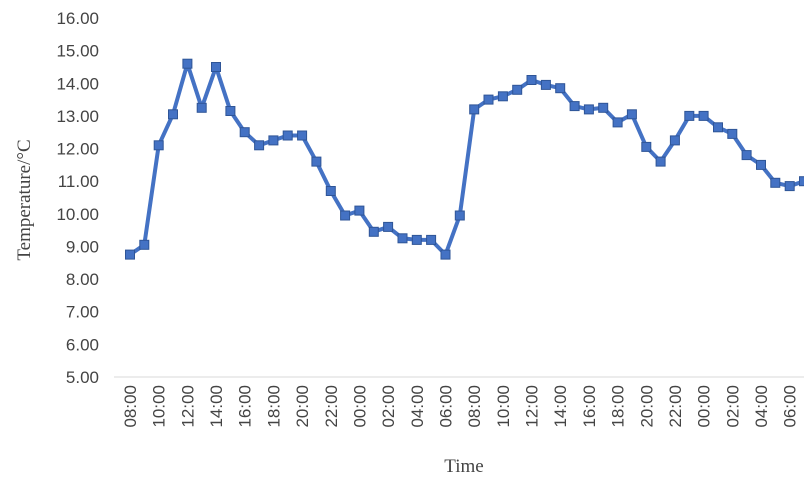 This screenshot has width=804, height=479. Describe the element at coordinates (463, 466) in the screenshot. I see `x-axis-title: Time` at that location.